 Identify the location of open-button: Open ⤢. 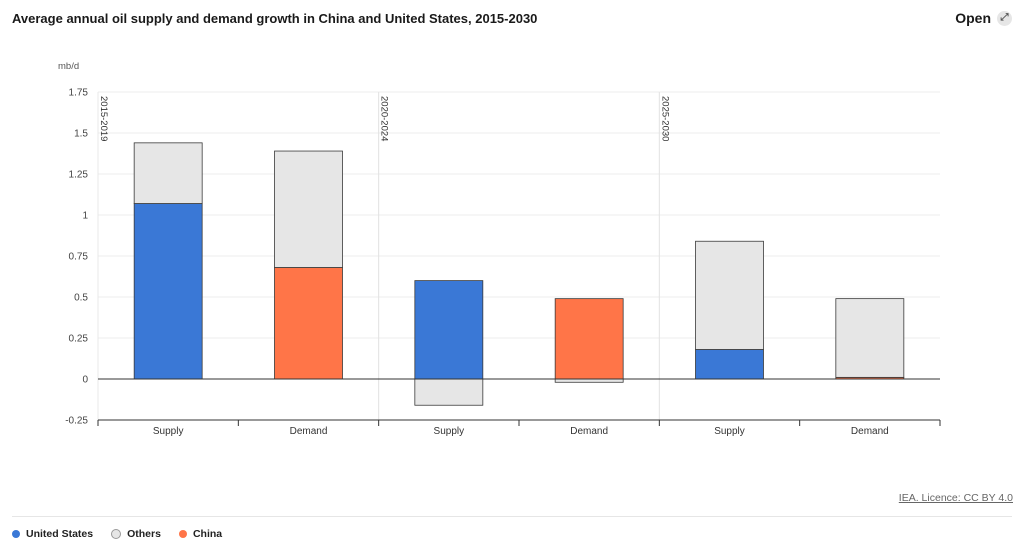
(983, 18).